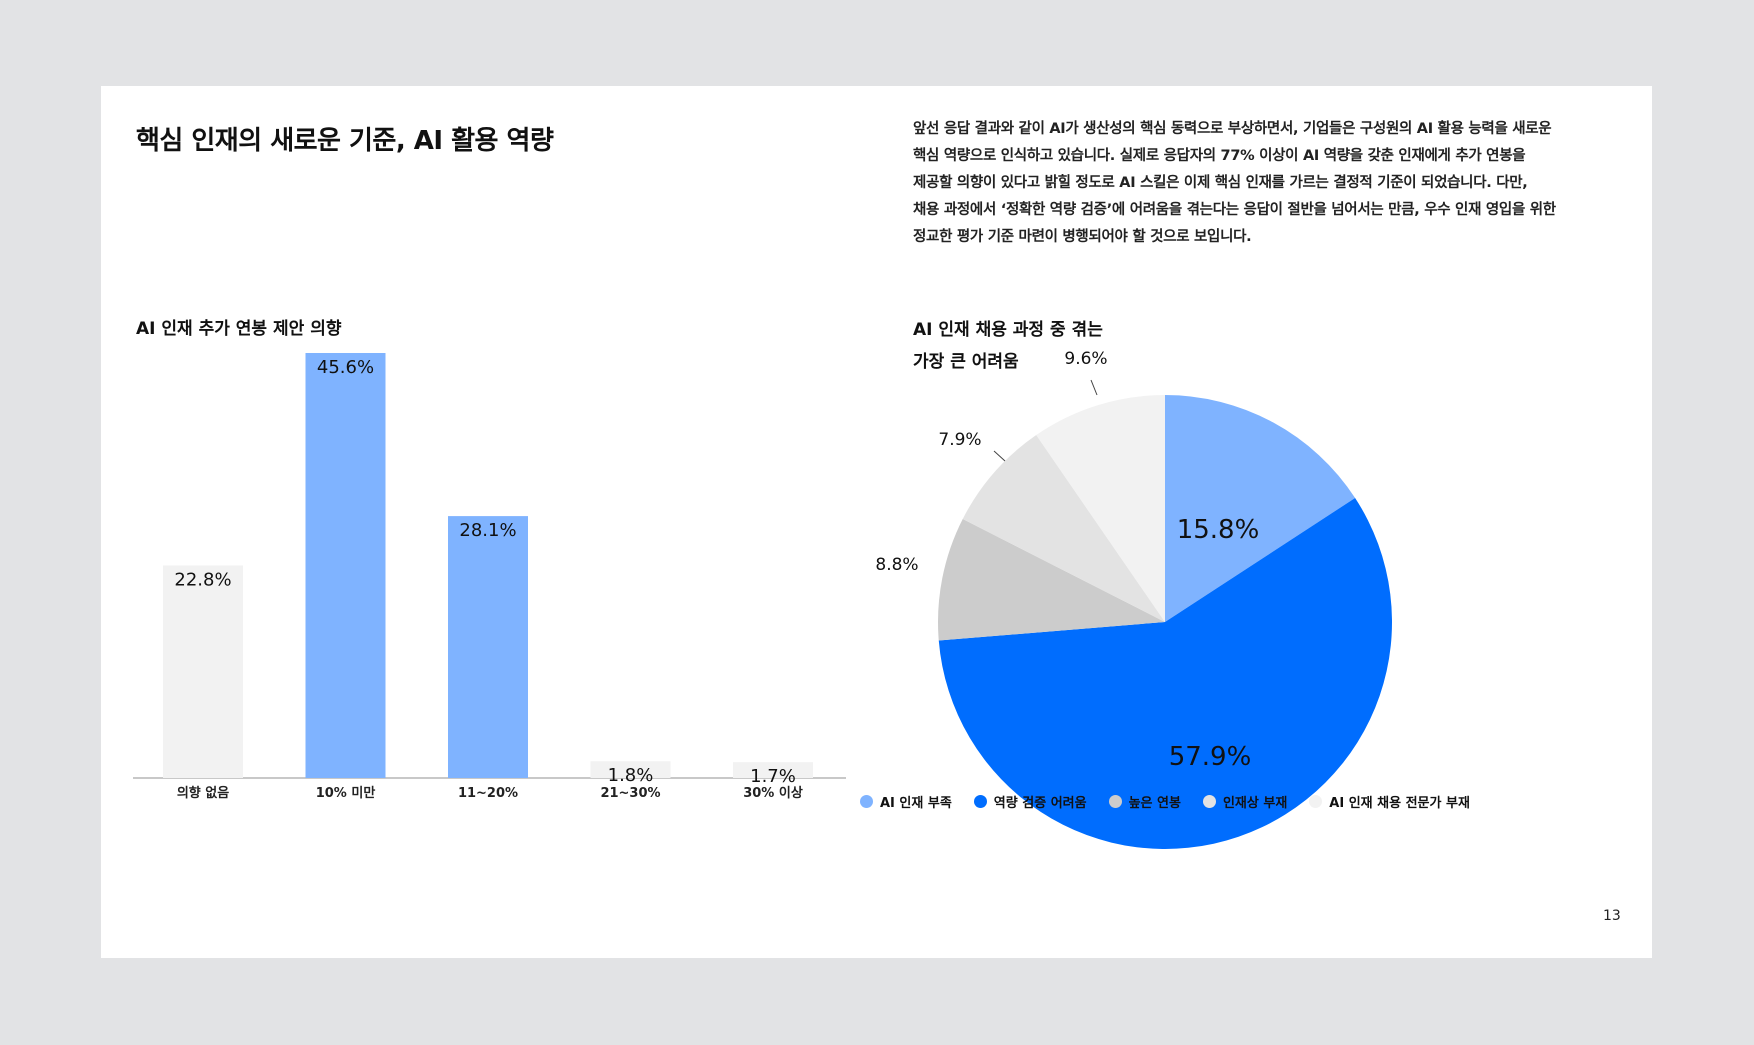 The image size is (1754, 1045). Describe the element at coordinates (1040, 803) in the screenshot. I see `legend-label: 역량 검증 어려움` at that location.